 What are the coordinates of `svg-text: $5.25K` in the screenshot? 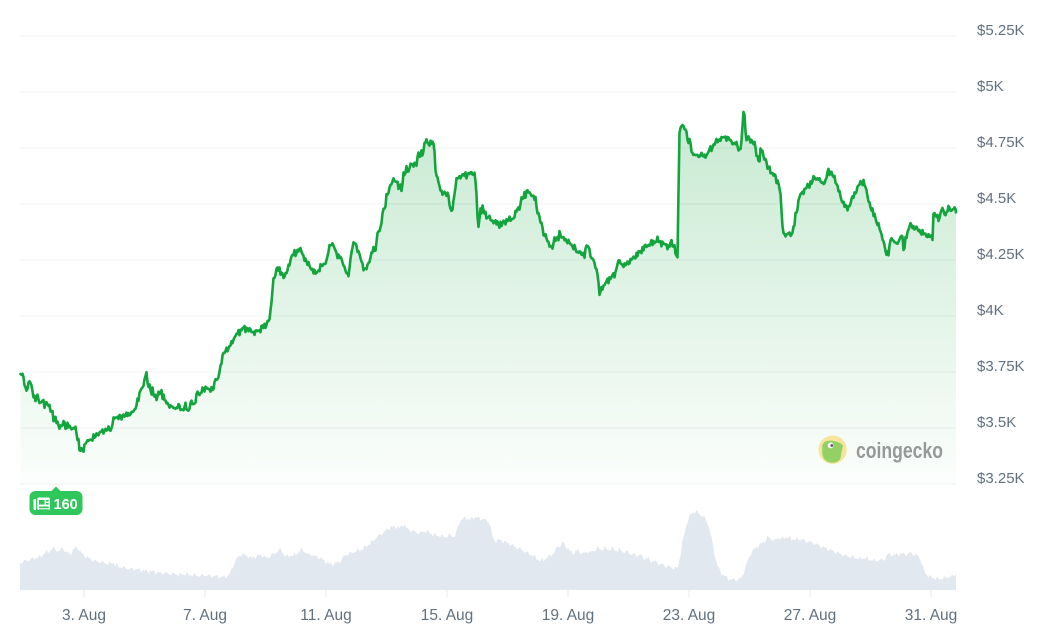 It's located at (1001, 30).